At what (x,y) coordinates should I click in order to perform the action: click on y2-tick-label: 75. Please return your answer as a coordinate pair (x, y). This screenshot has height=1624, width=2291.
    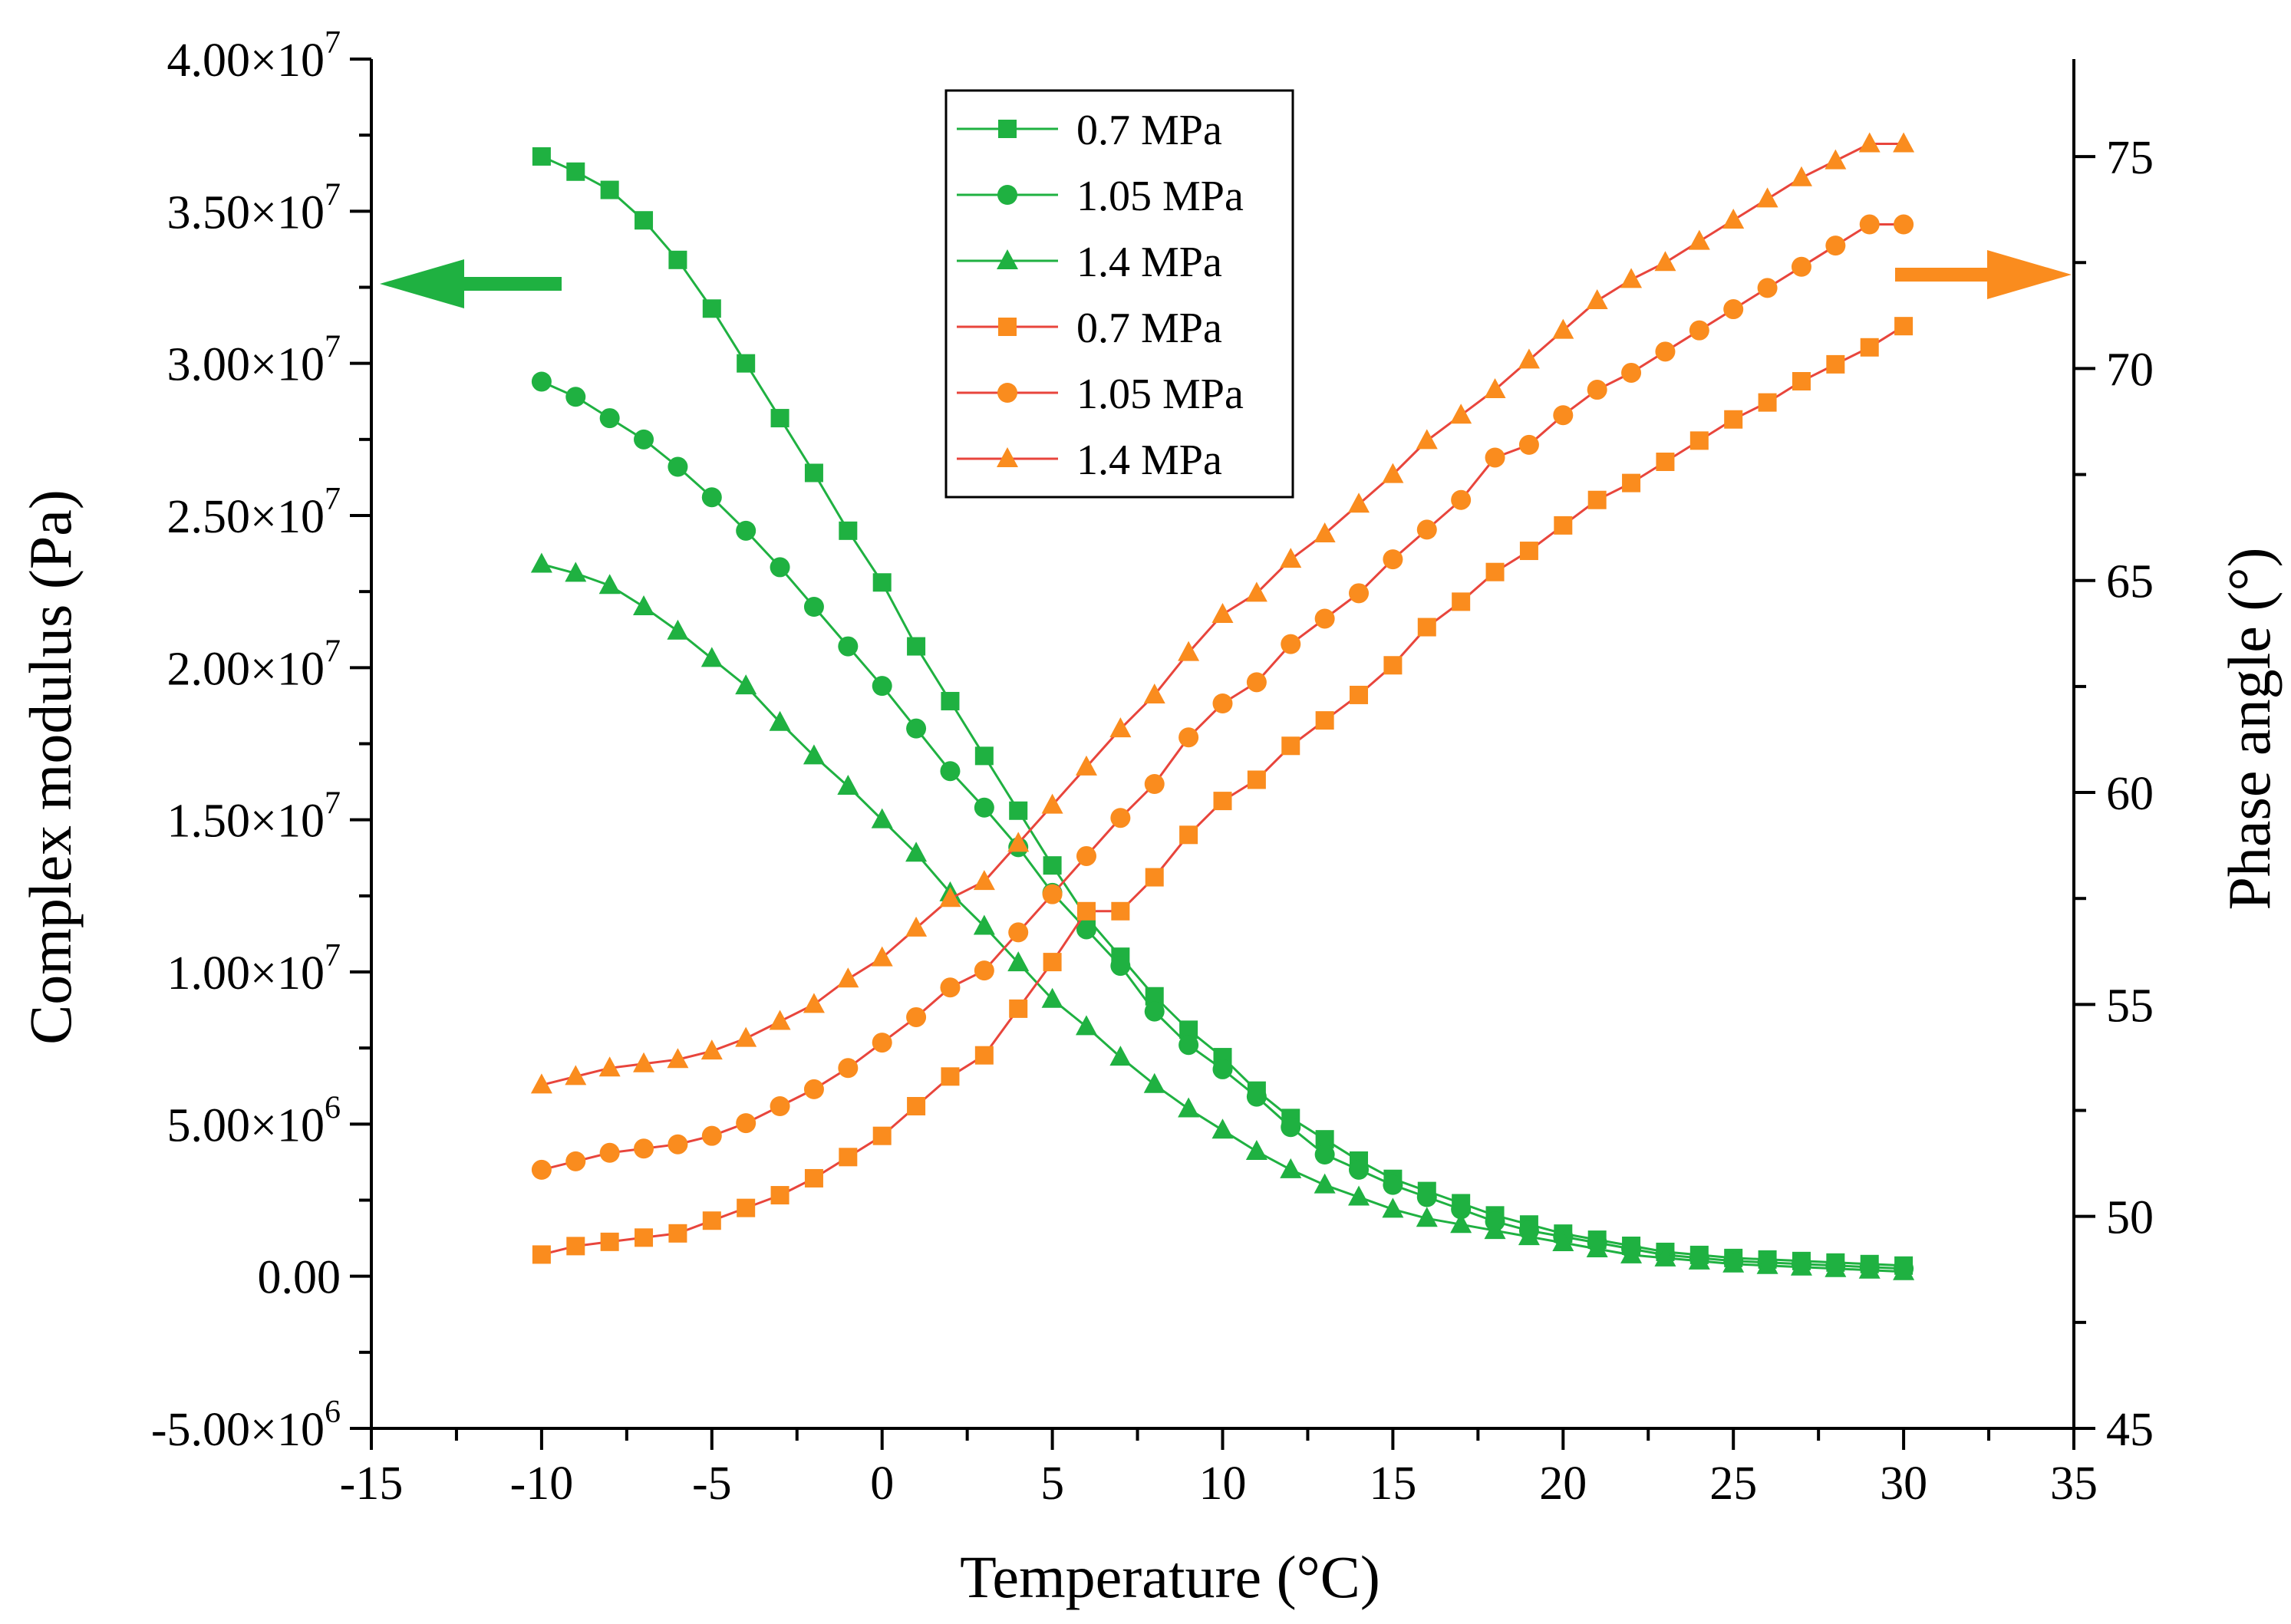
    Looking at the image, I should click on (2130, 158).